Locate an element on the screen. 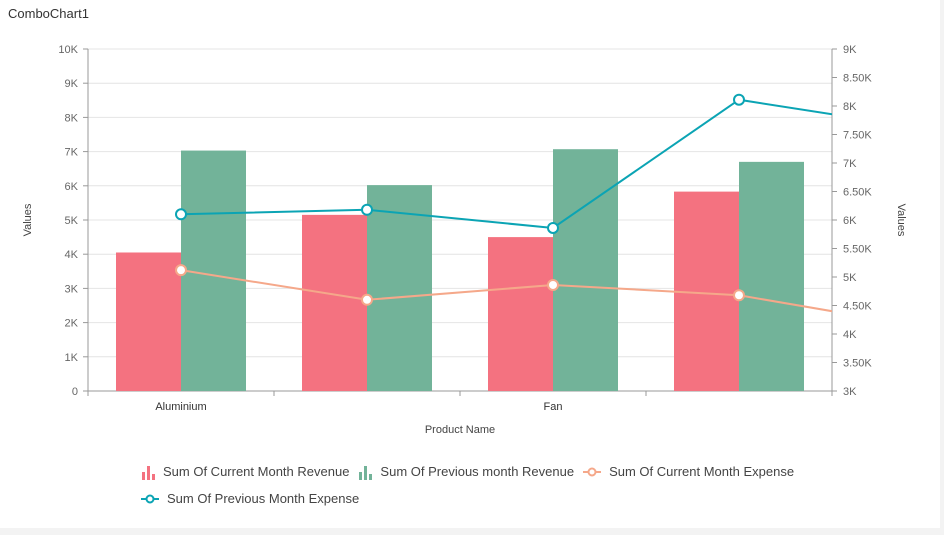  y2-tick-label: 4K is located at coordinates (850, 335).